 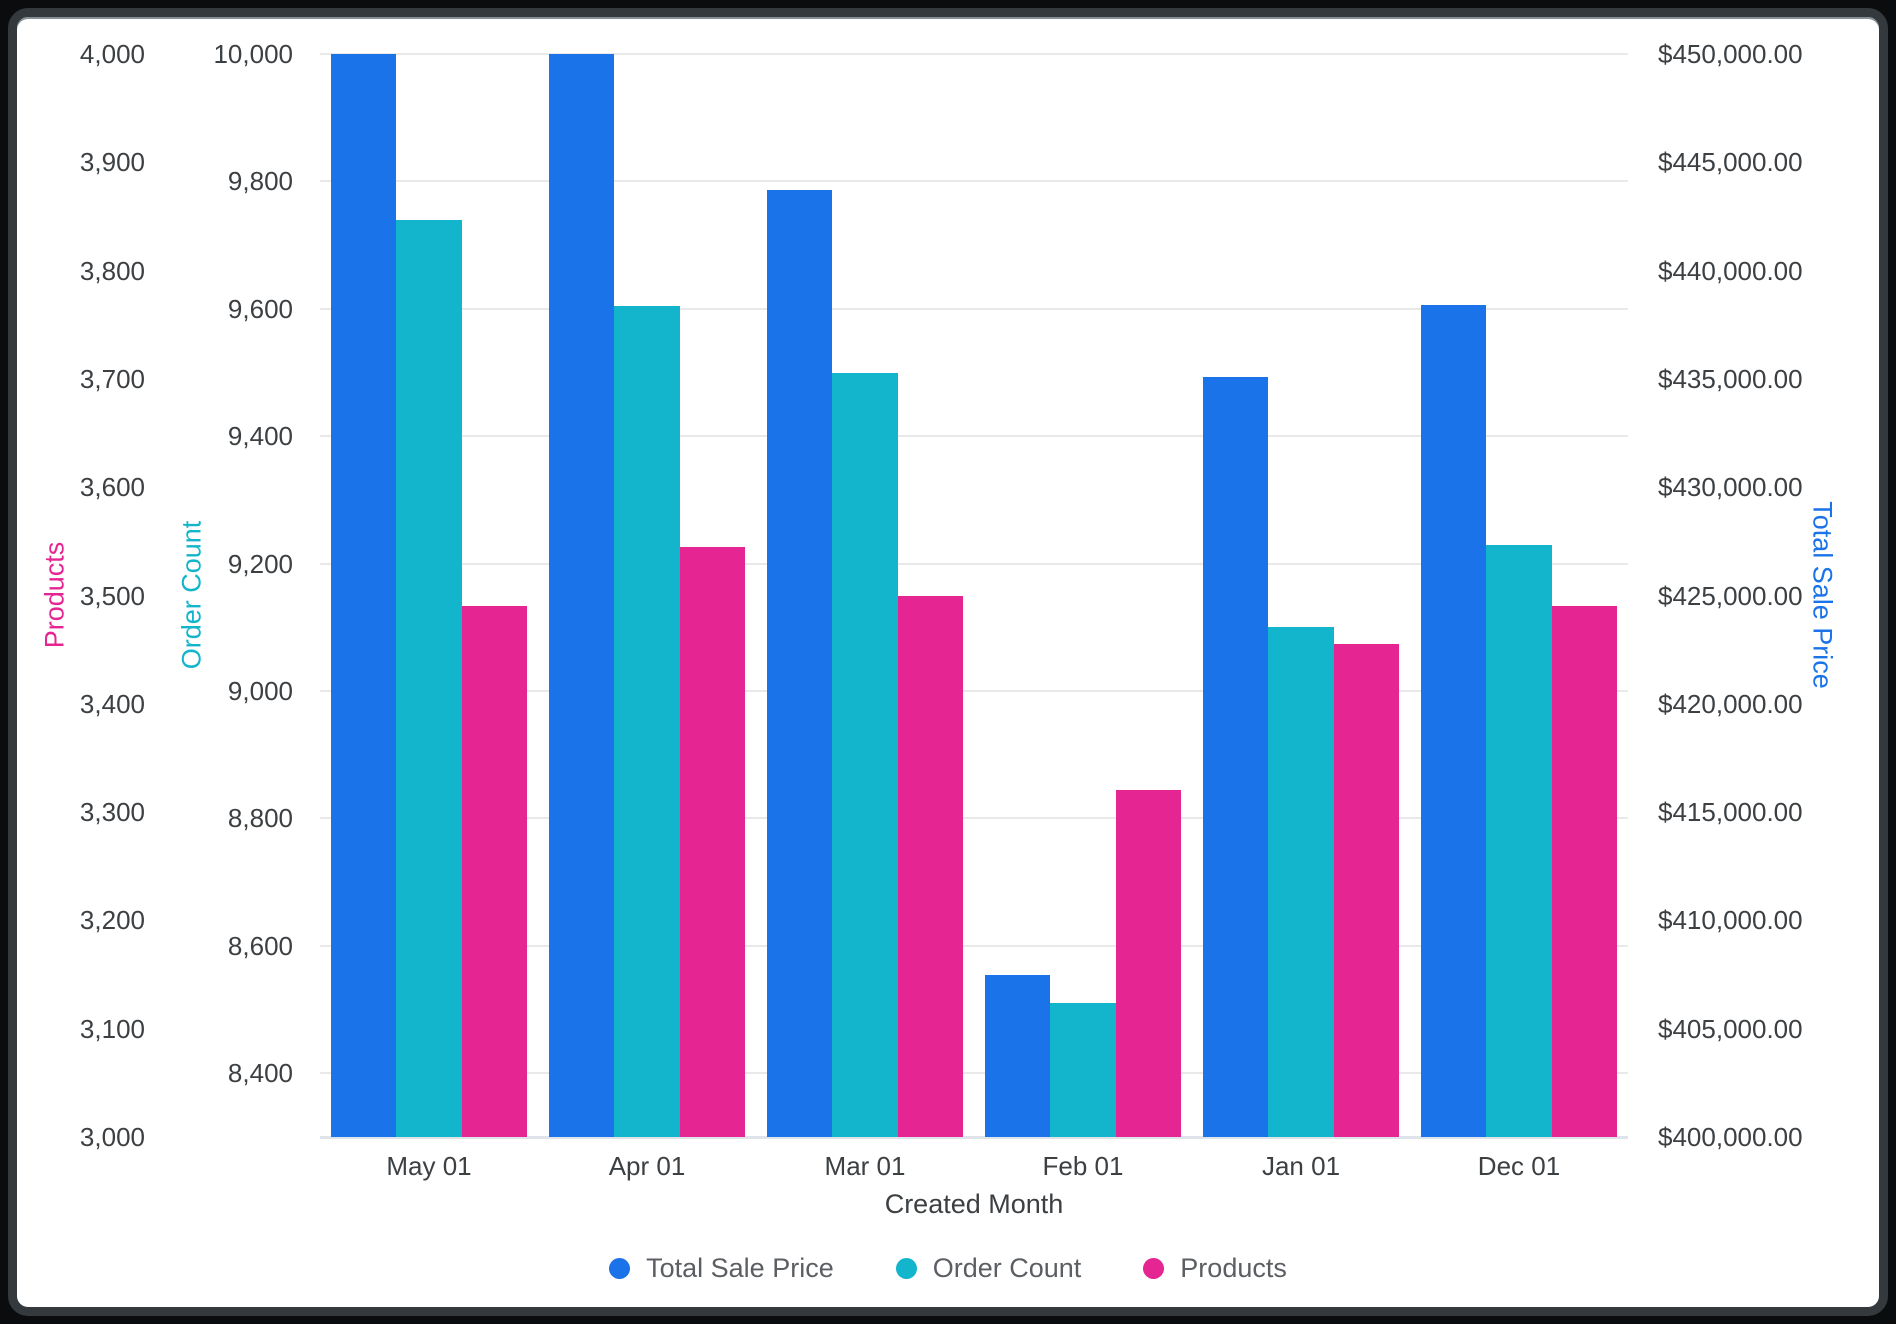 I want to click on legend-item-order-count: Order Count, so click(x=988, y=1268).